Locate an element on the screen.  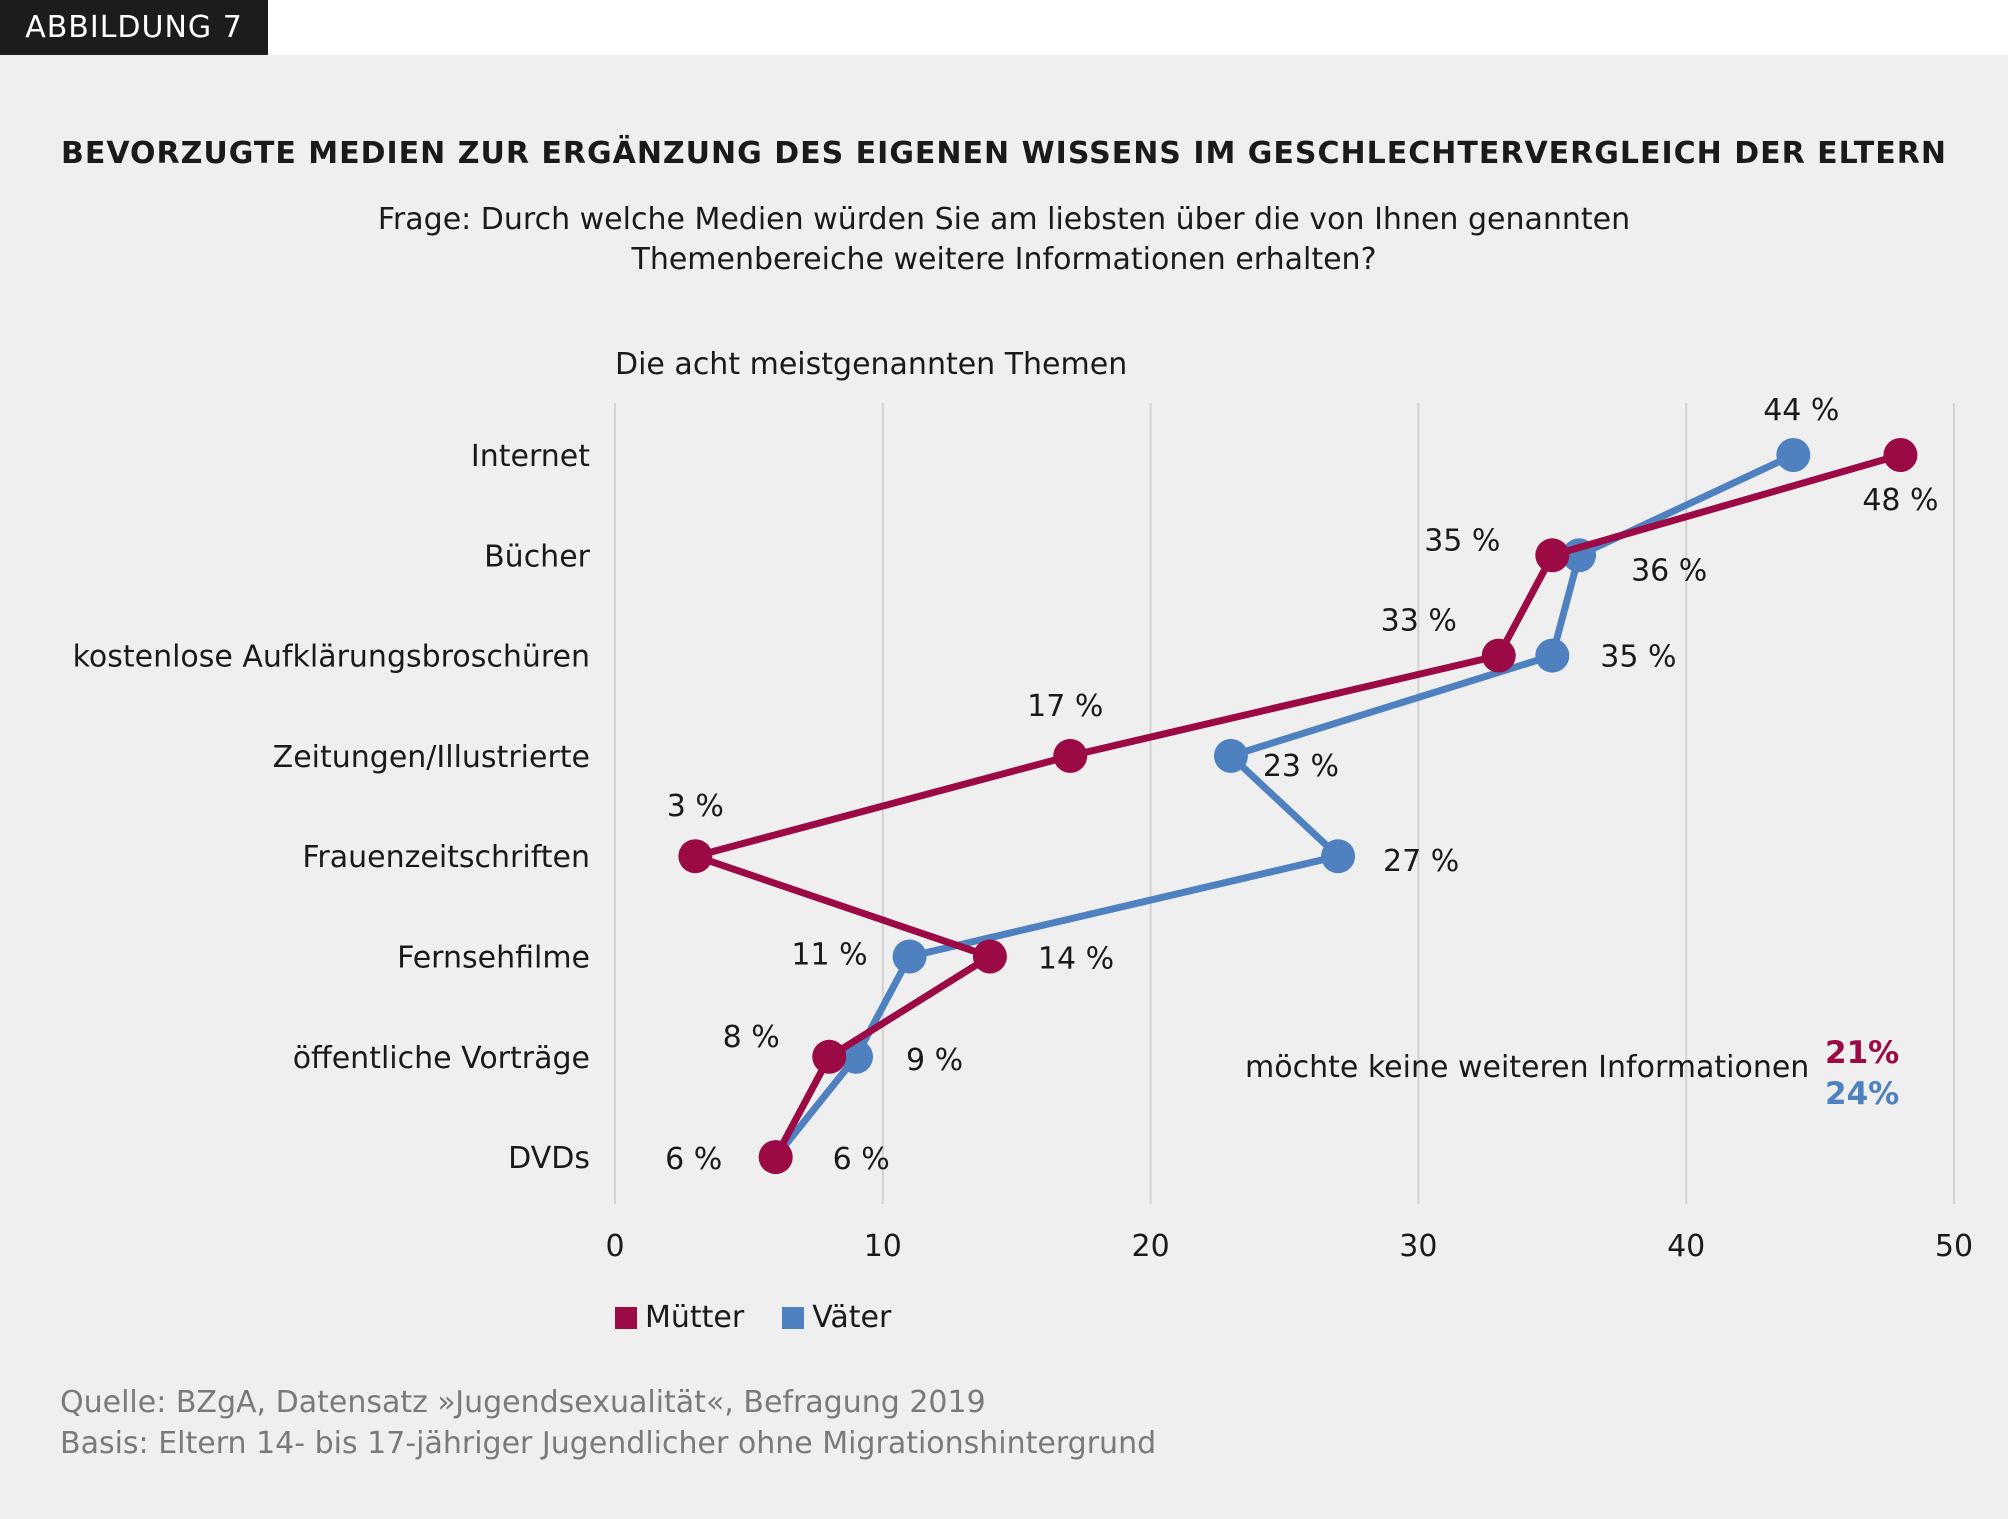
data-label-muetter: 14 % is located at coordinates (1076, 959).